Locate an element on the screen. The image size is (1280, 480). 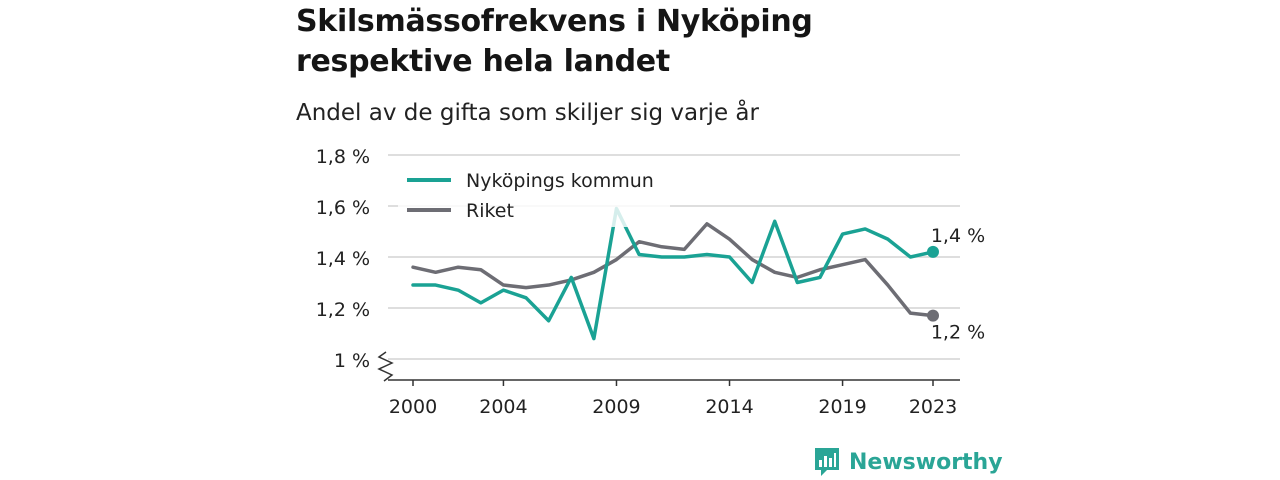
y-axis-ticks: 1 % 1,2 % 1,4 % 1,6 % 1,8 % is located at coordinates (355, 264).